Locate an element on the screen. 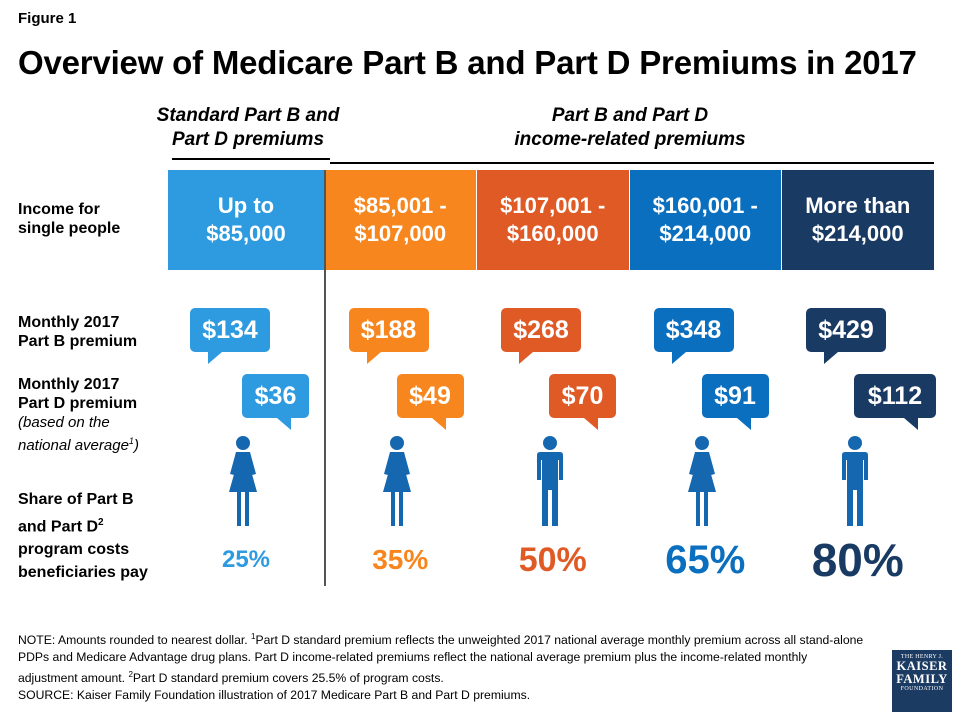  share-label-1: 25% is located at coordinates (246, 559).